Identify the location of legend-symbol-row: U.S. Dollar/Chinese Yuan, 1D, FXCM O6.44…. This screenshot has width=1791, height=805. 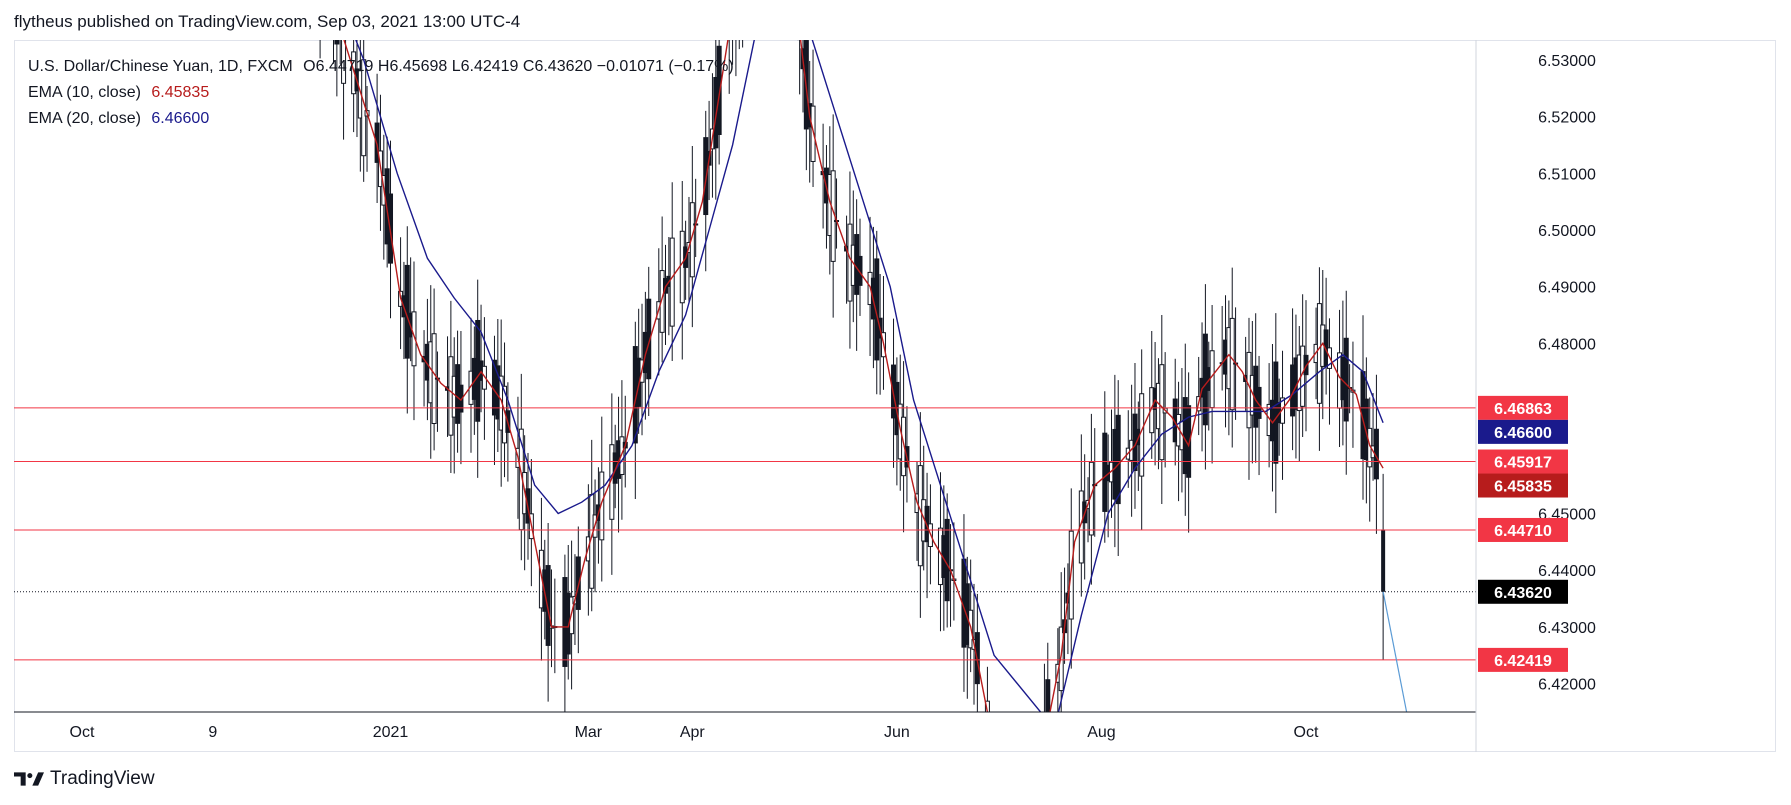
(381, 67).